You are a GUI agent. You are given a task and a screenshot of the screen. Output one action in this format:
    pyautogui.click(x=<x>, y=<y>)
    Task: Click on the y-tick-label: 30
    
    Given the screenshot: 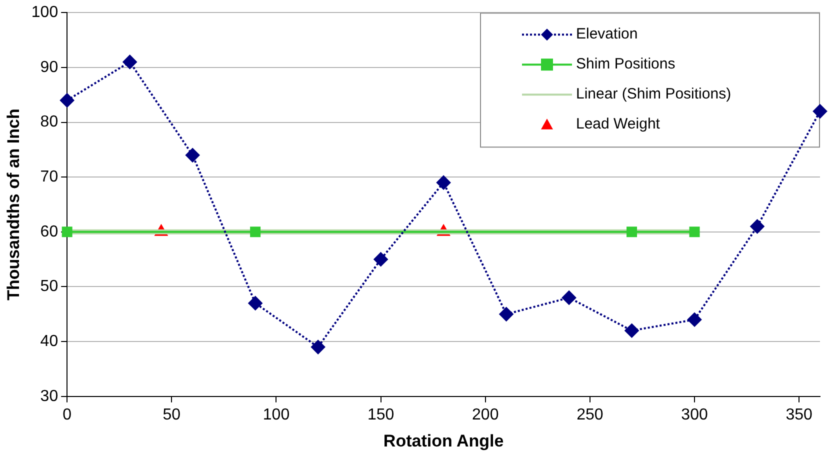 What is the action you would take?
    pyautogui.click(x=49, y=396)
    